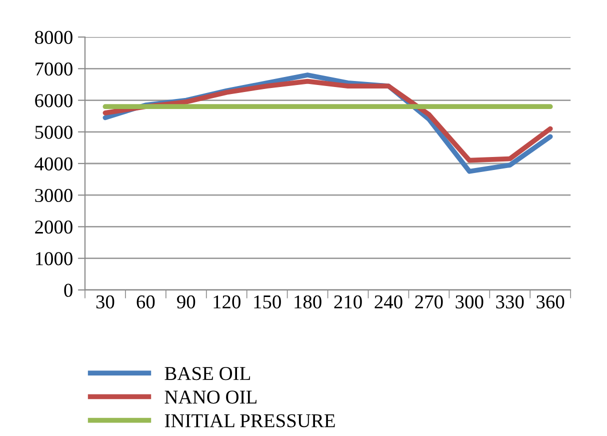 This screenshot has width=607, height=436. Describe the element at coordinates (54, 259) in the screenshot. I see `y-tick-label: 1000` at that location.